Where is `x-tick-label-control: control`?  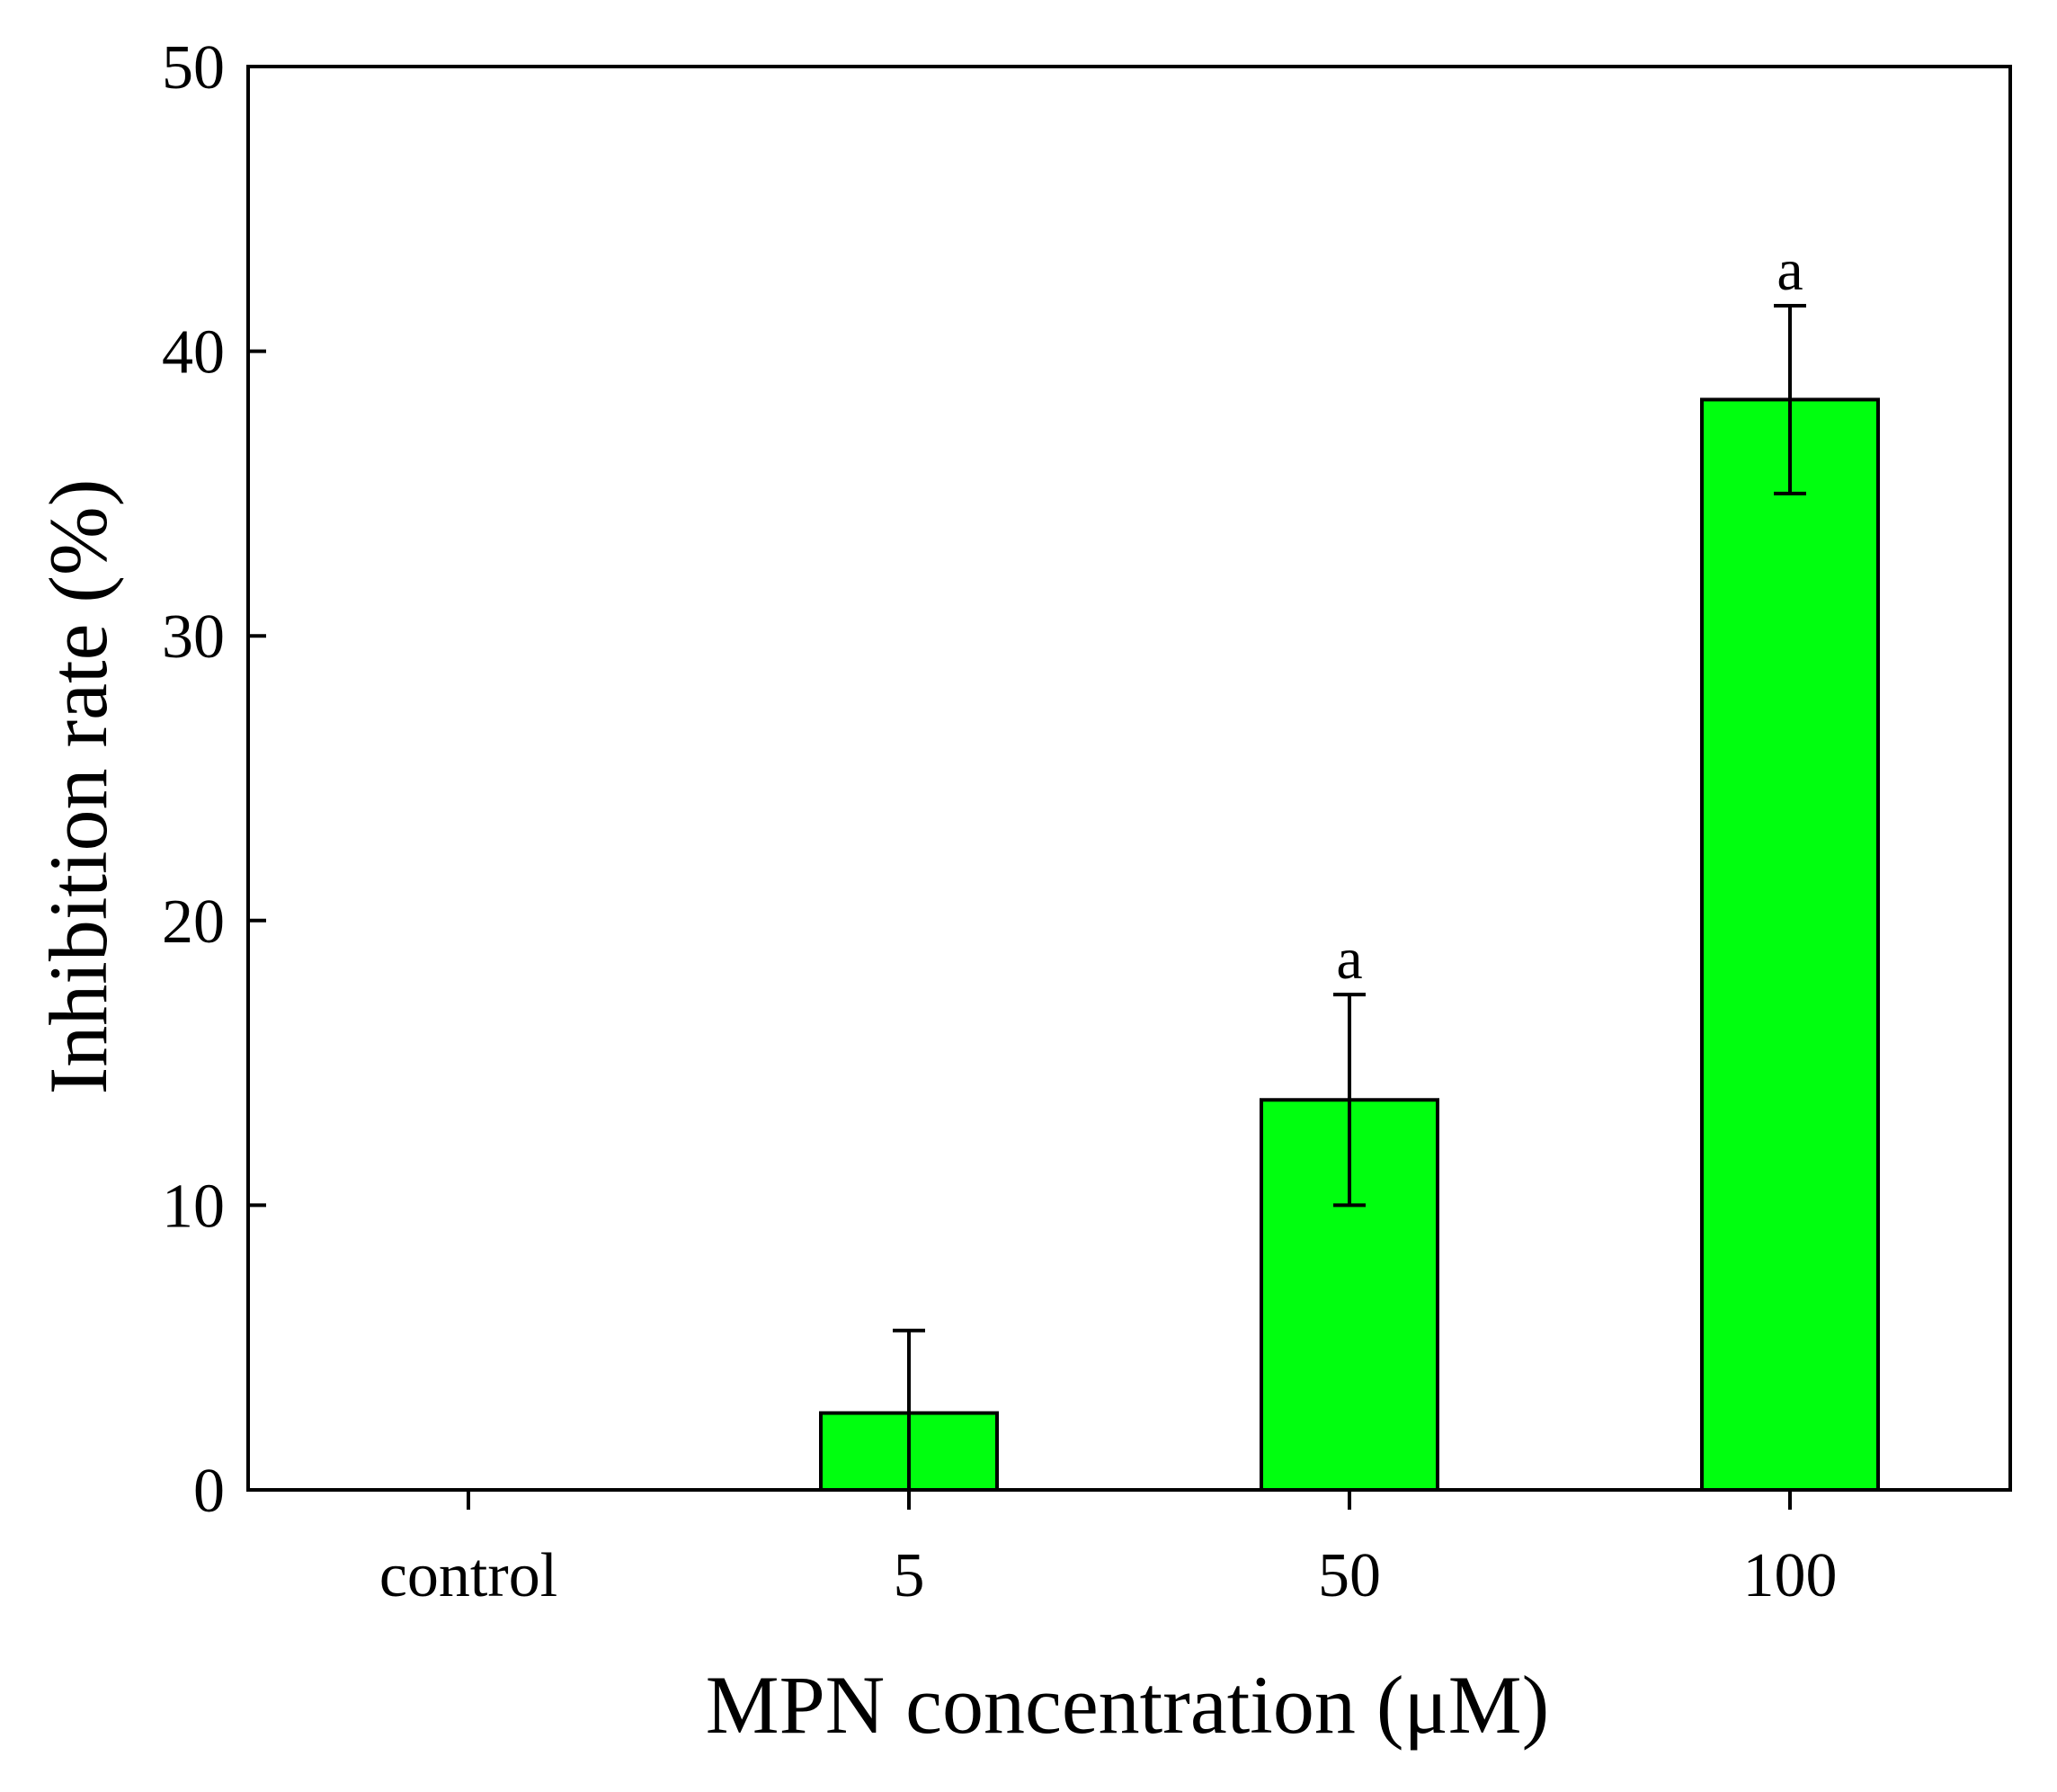
x-tick-label-control: control is located at coordinates (468, 1575).